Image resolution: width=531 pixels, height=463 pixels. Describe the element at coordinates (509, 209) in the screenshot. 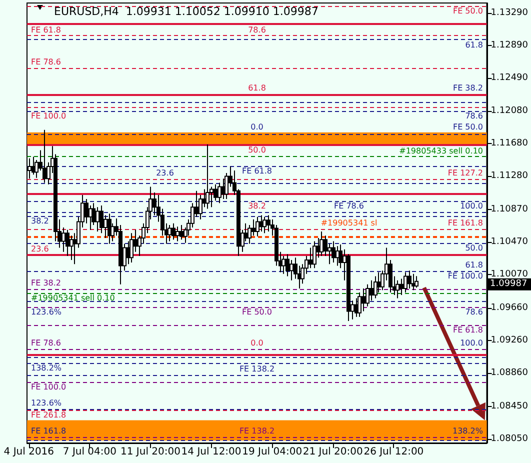

I see `y-tick-label: 1.10870` at that location.